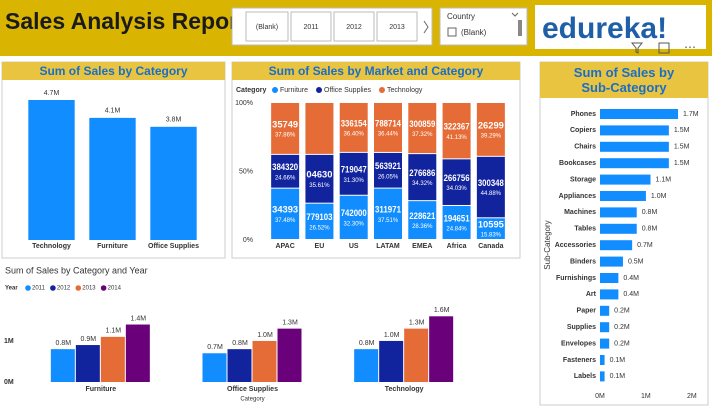  Describe the element at coordinates (252, 400) in the screenshot. I see `axis-title: Category` at that location.